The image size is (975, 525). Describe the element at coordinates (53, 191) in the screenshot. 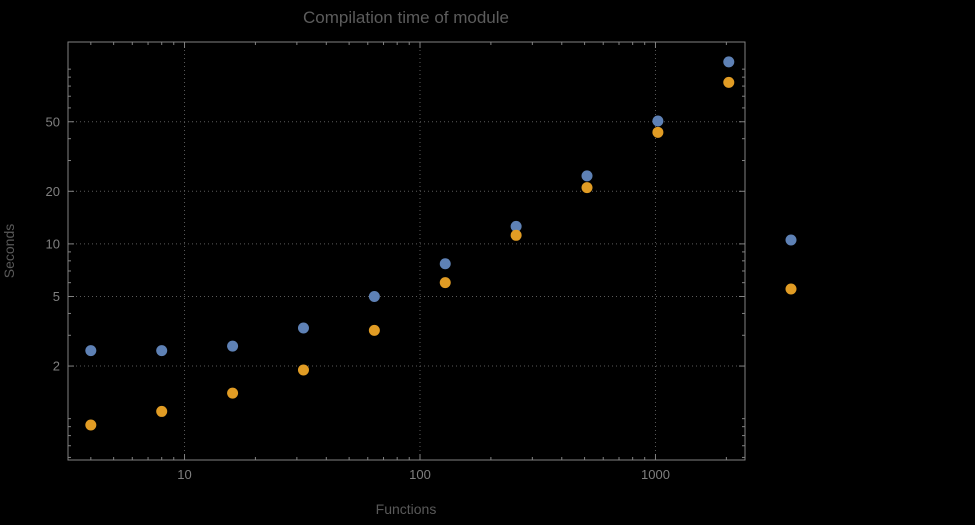

I see `y-tick-label: 20` at that location.